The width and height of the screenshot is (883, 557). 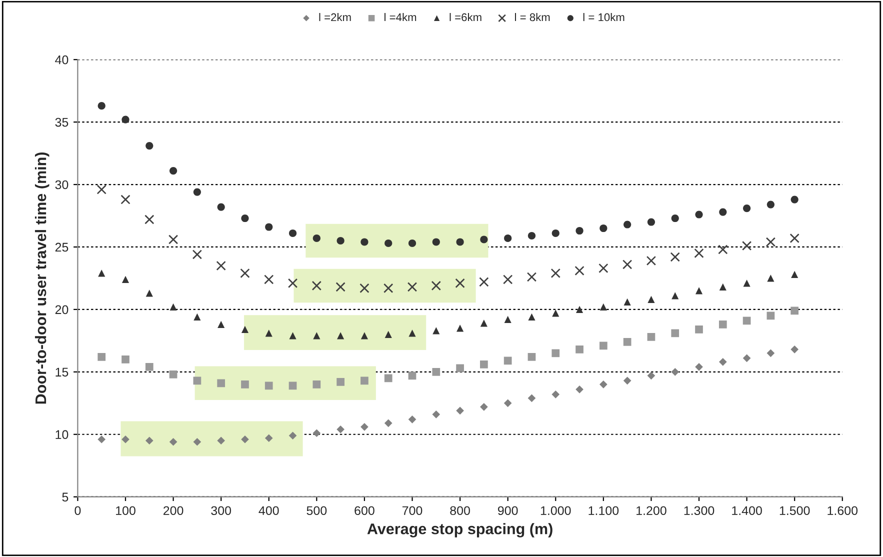 What do you see at coordinates (126, 511) in the screenshot?
I see `x-tick-label: 100` at bounding box center [126, 511].